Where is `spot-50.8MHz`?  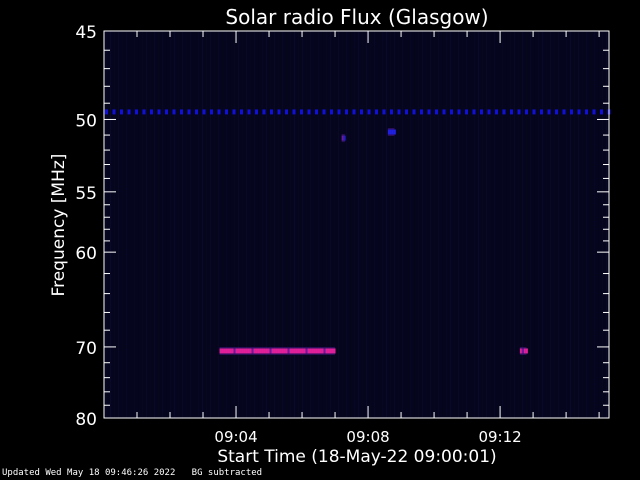 spot-50.8MHz is located at coordinates (391, 131).